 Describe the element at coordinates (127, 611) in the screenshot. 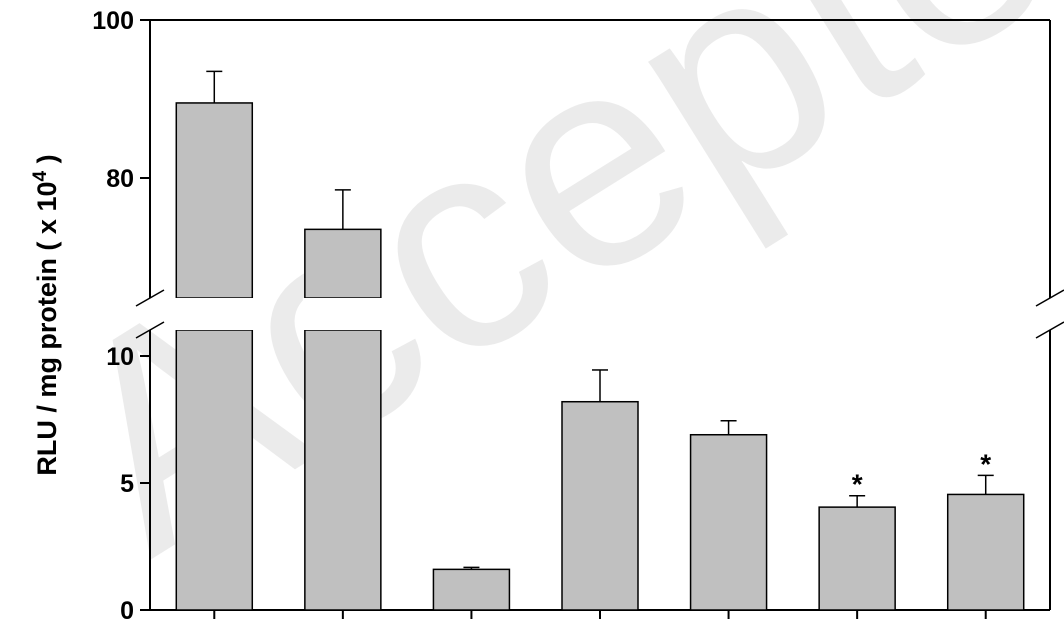

I see `y-tick-label: 0` at that location.